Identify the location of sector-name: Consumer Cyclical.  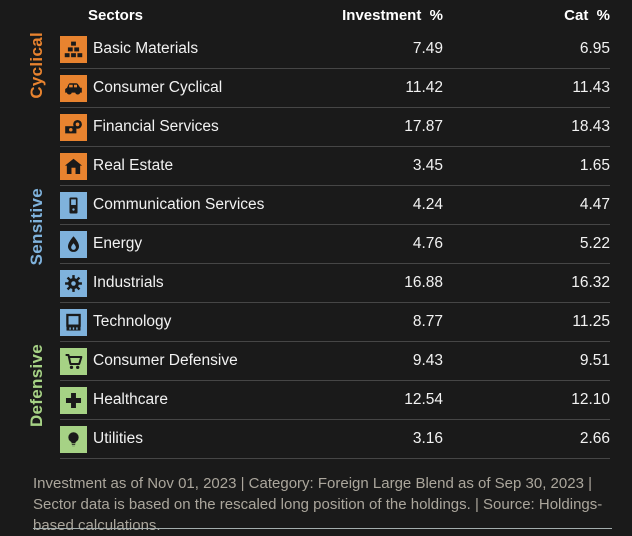
(158, 87).